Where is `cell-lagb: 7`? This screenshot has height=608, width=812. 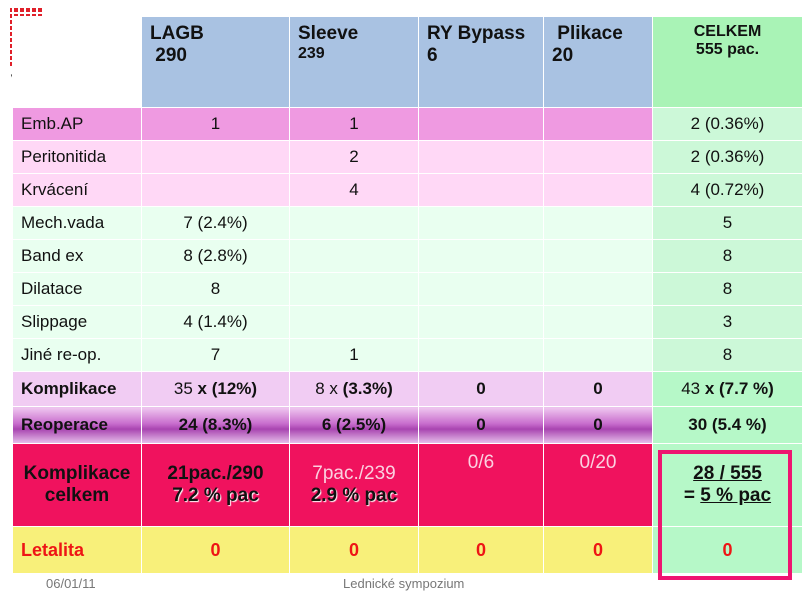 cell-lagb: 7 is located at coordinates (215, 355).